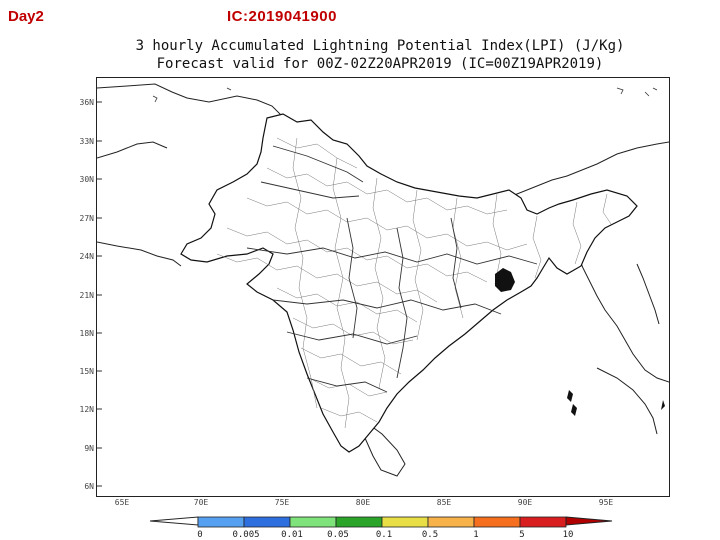  Describe the element at coordinates (522, 535) in the screenshot. I see `colorbar-label: 5` at that location.